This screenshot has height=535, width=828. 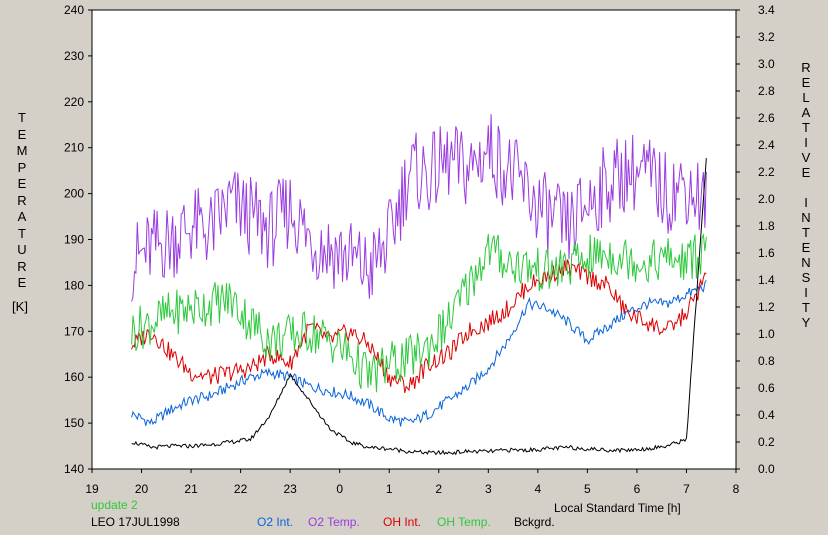 I want to click on y-right-tick-label: 3.4, so click(x=766, y=10).